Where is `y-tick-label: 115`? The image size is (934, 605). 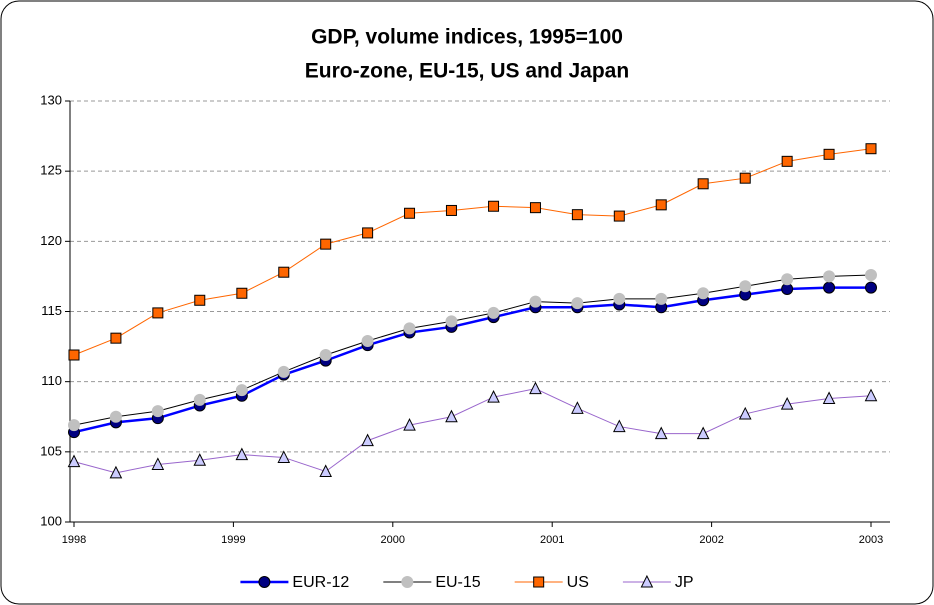
y-tick-label: 115 is located at coordinates (51, 310).